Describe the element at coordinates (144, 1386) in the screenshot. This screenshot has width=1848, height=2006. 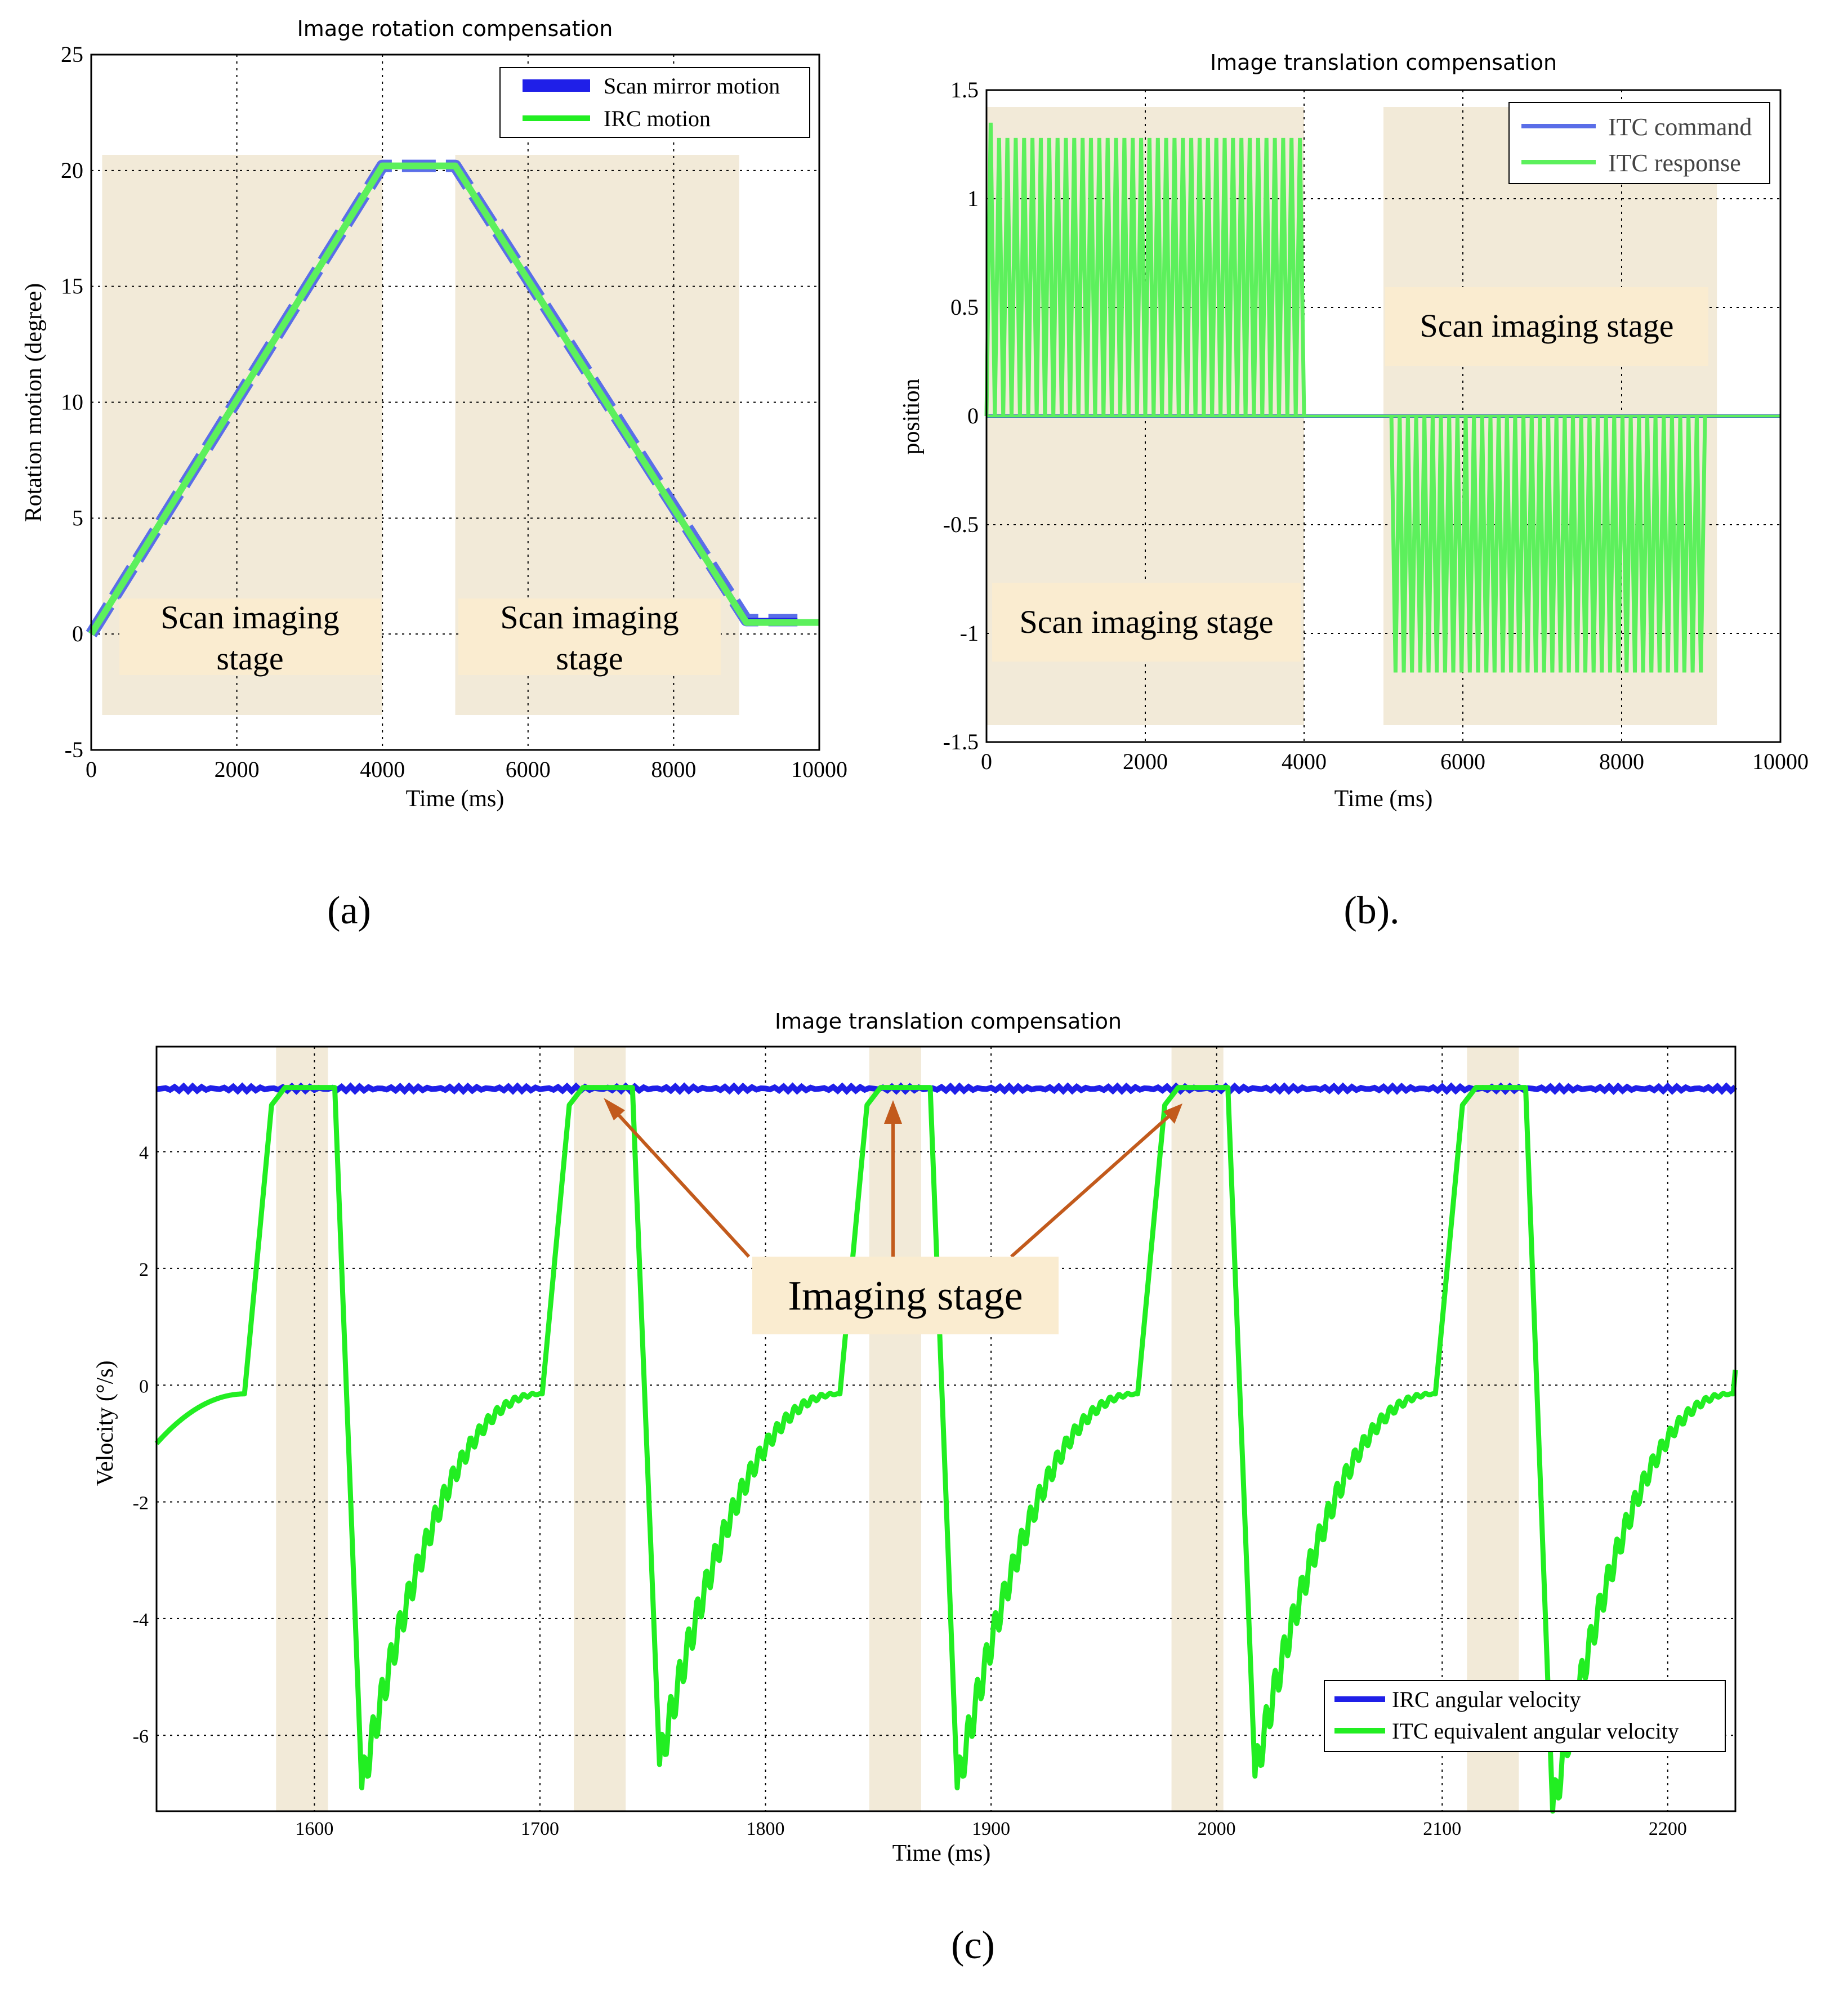
I see `chart-c-ytick-label: 0` at that location.